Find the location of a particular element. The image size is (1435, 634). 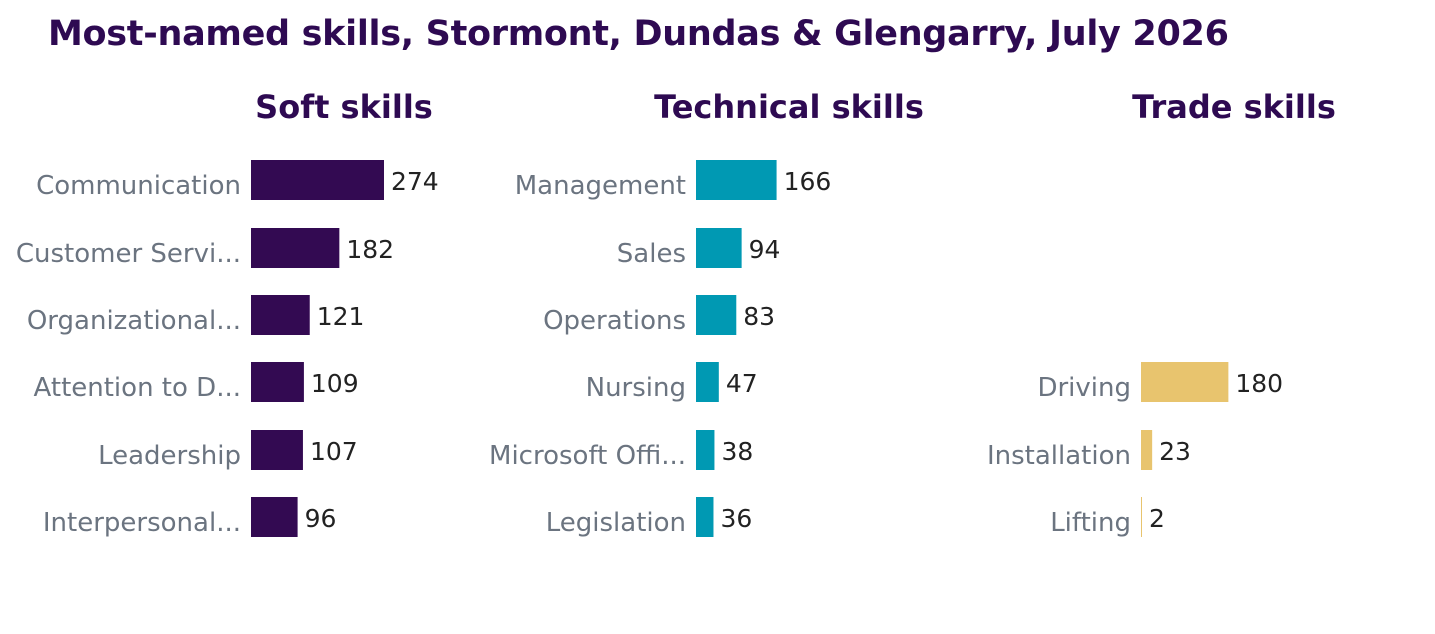

category-label: Management is located at coordinates (600, 186).